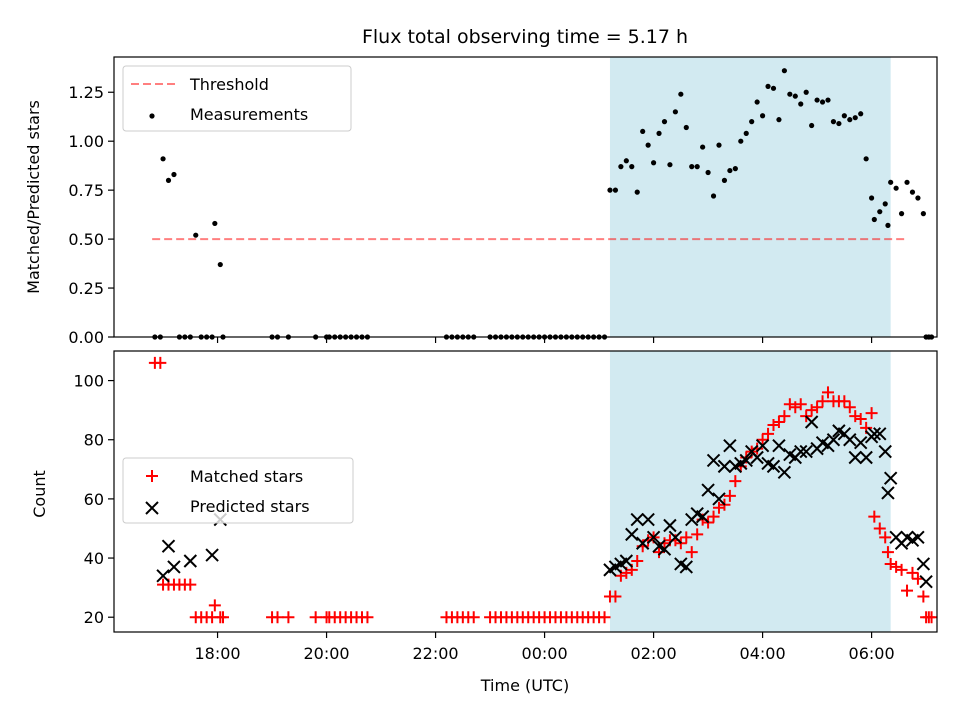 The image size is (960, 720). I want to click on top-y-tick-label: 1.00, so click(86, 141).